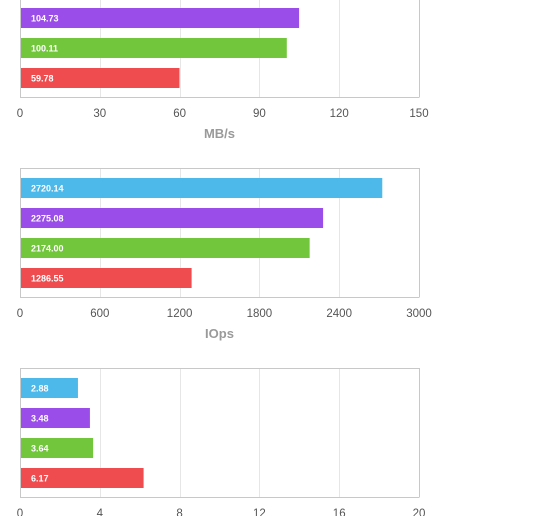 Image resolution: width=560 pixels, height=516 pixels. What do you see at coordinates (40, 419) in the screenshot?
I see `bar-value-label: 3.48` at bounding box center [40, 419].